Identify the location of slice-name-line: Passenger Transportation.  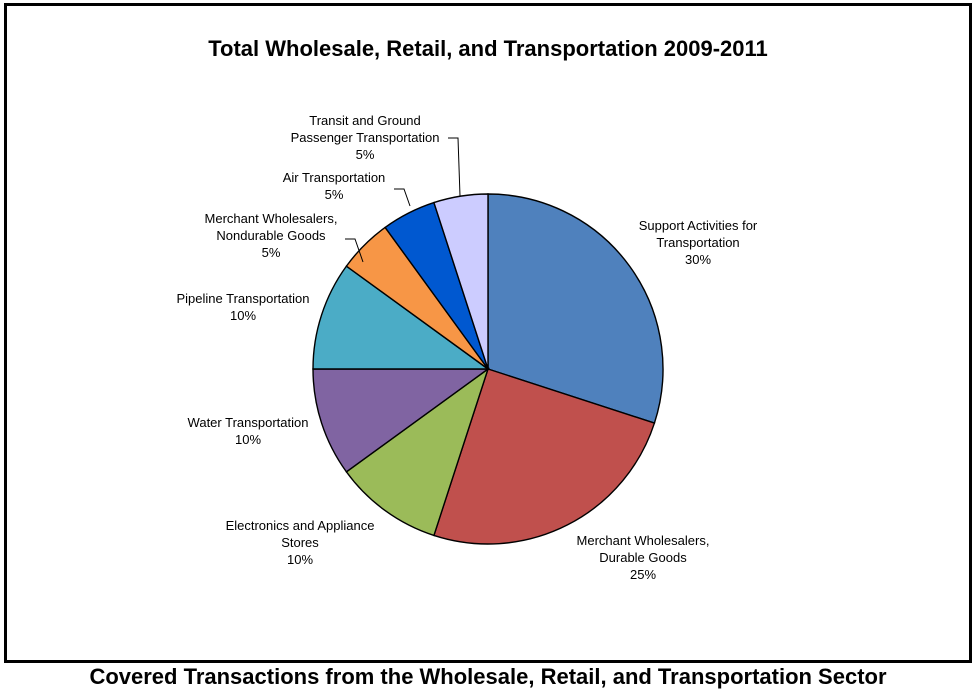
(365, 137).